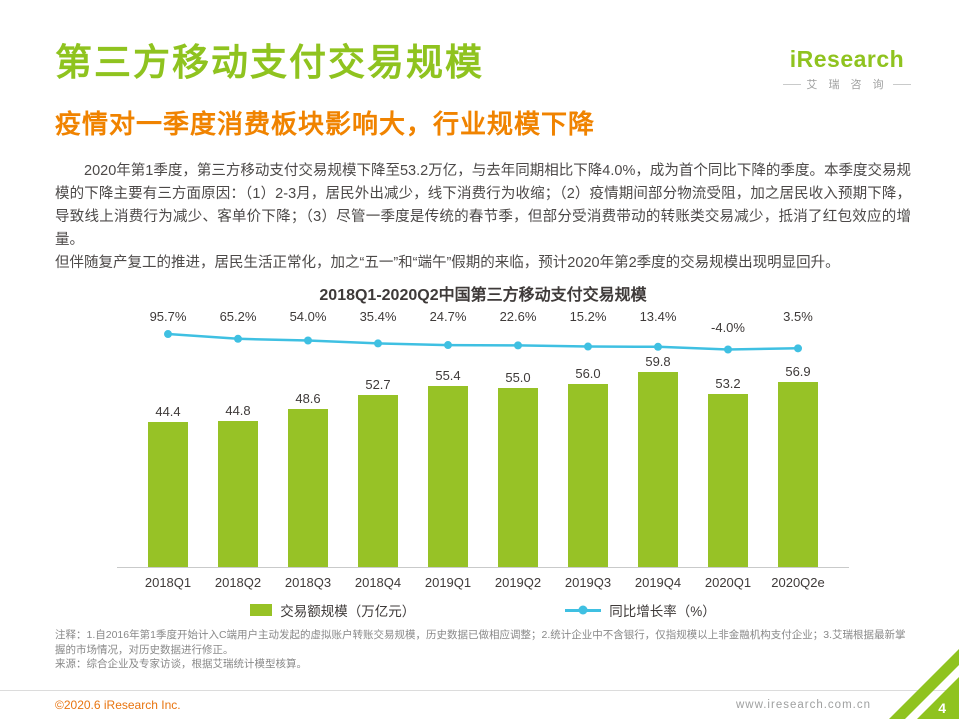 The image size is (959, 719). What do you see at coordinates (168, 582) in the screenshot?
I see `category-label: 2018Q1` at bounding box center [168, 582].